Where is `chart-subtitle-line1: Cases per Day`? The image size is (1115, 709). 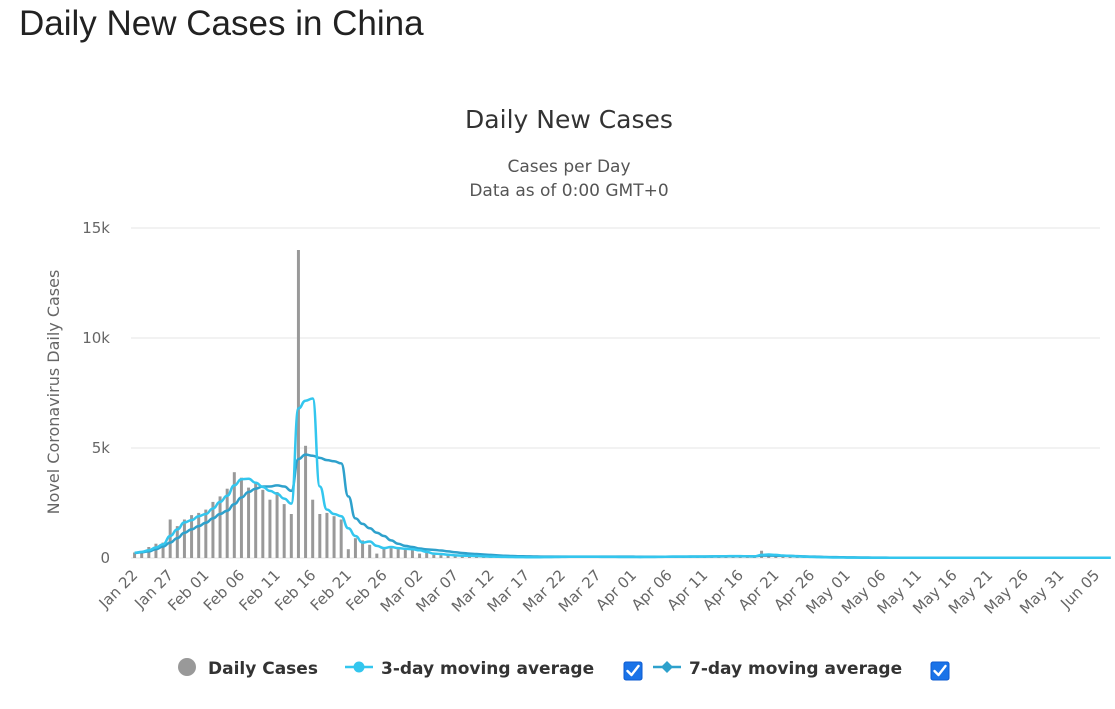
chart-subtitle-line1: Cases per Day is located at coordinates (568, 167).